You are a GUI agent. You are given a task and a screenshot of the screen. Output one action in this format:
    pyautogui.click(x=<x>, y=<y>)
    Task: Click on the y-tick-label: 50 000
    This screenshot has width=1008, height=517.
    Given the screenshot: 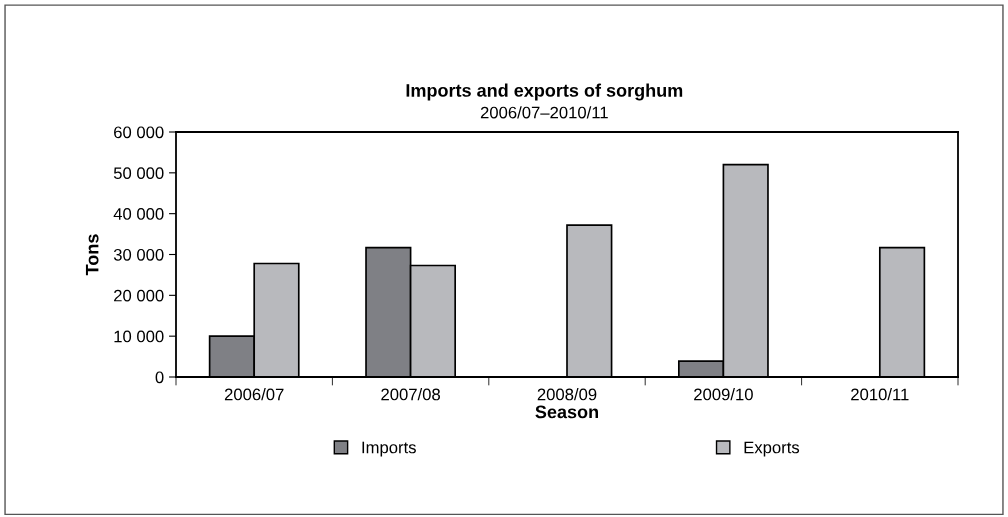 What is the action you would take?
    pyautogui.click(x=138, y=173)
    